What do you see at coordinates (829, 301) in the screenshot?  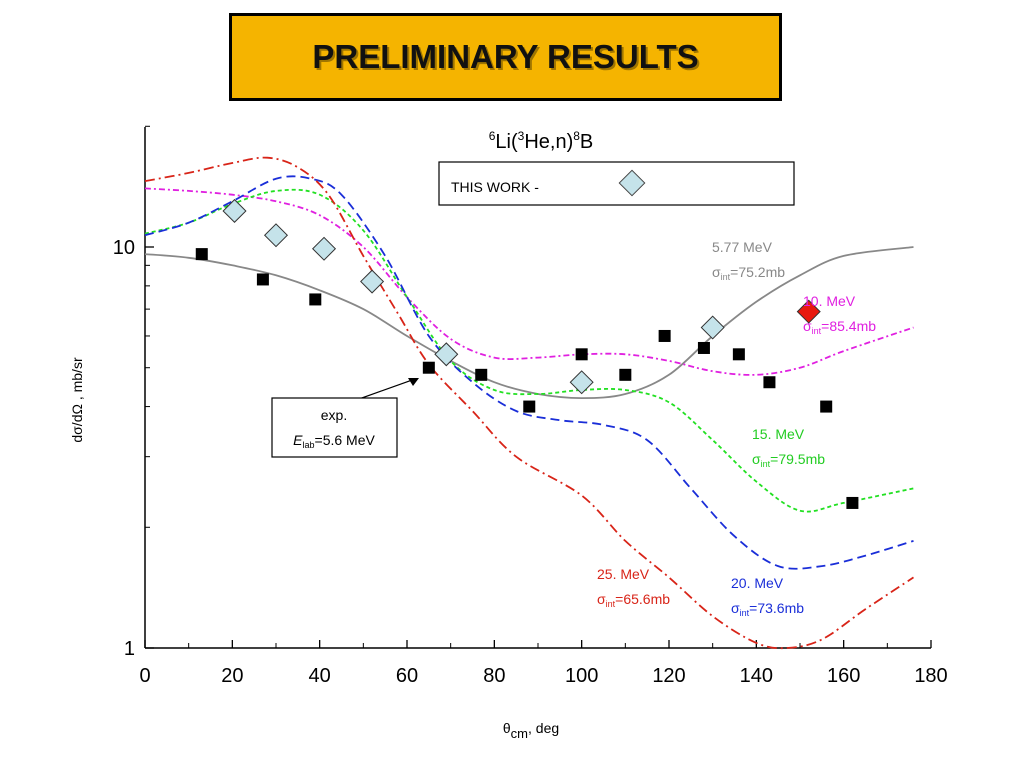 I see `label-10: 10. MeV` at bounding box center [829, 301].